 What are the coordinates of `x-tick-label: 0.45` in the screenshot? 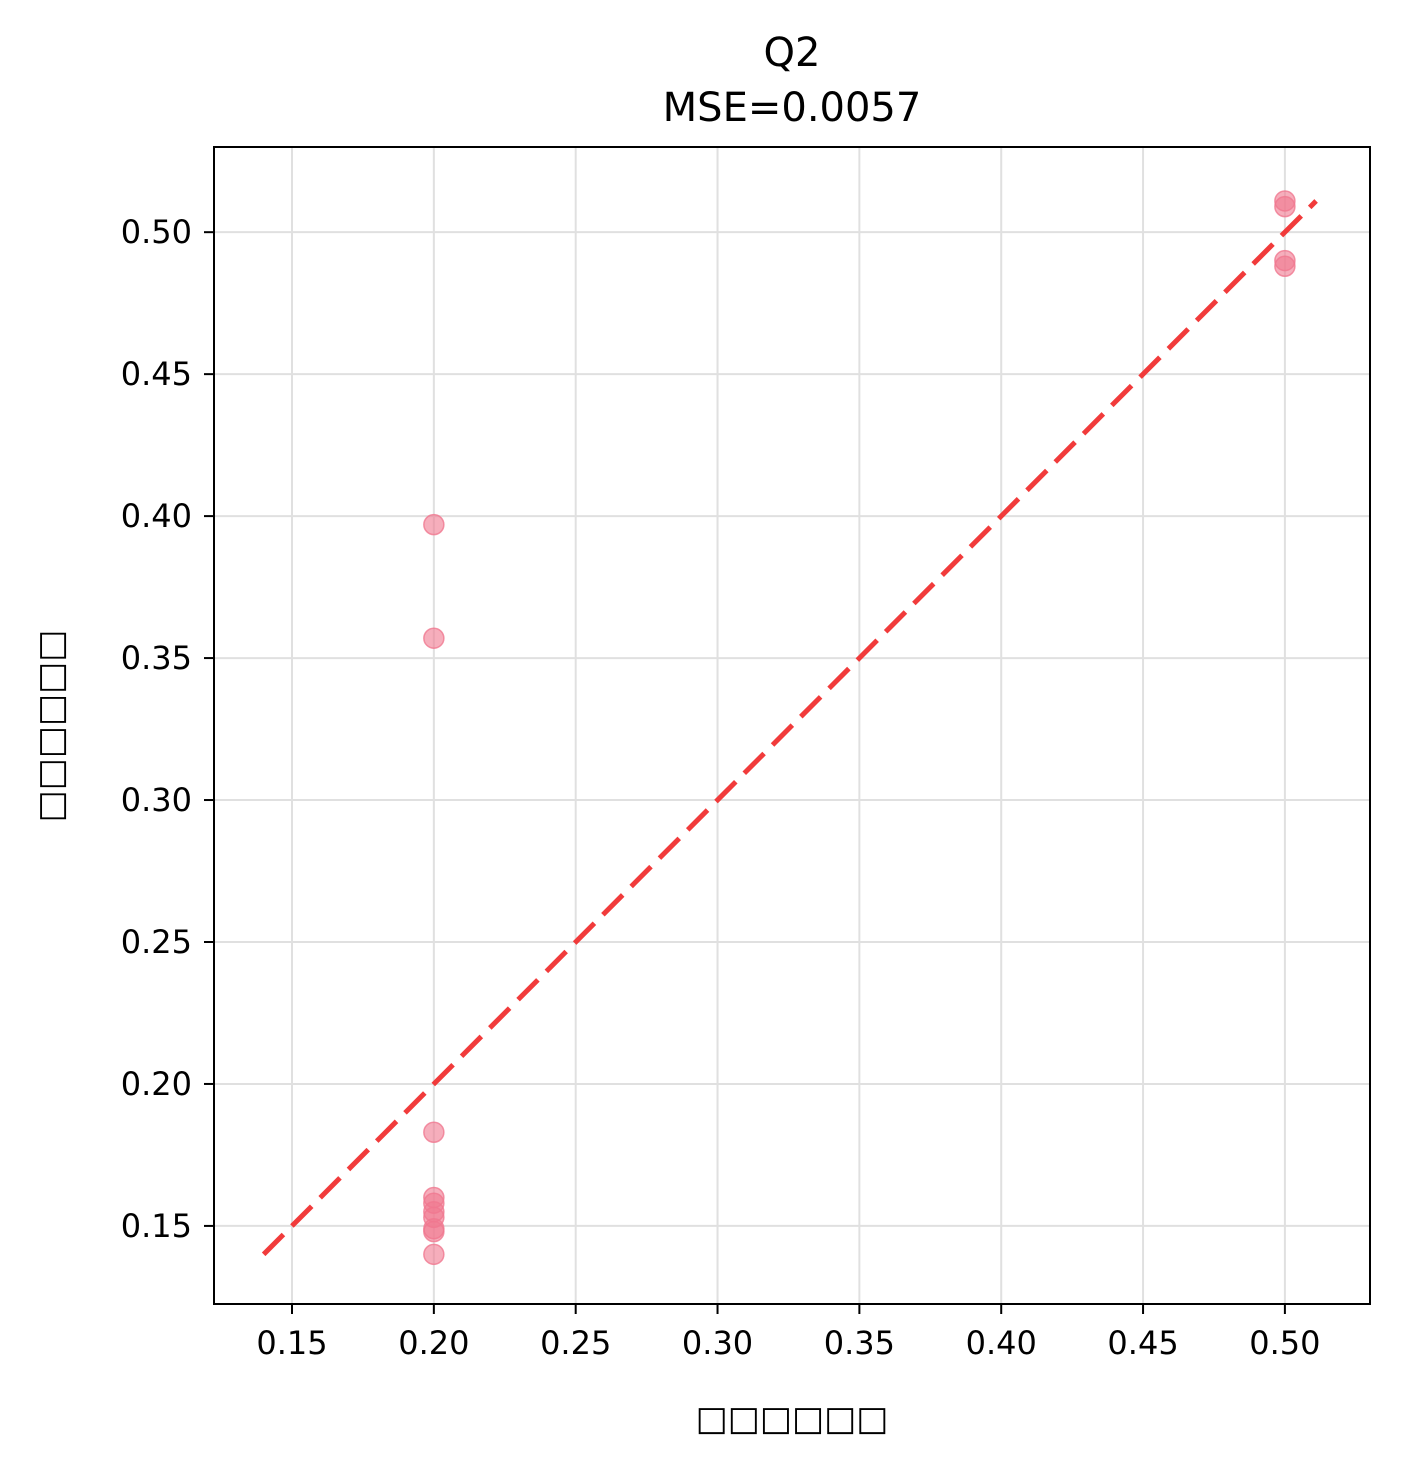 It's located at (1142, 1343).